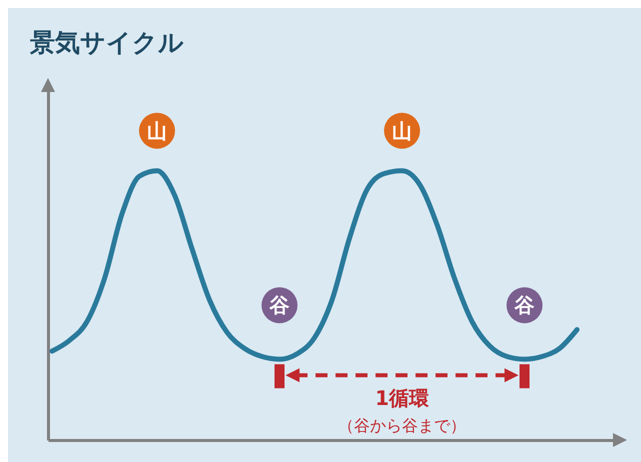 This screenshot has height=462, width=641. What do you see at coordinates (107, 43) in the screenshot?
I see `chart-title: 景気サイクル` at bounding box center [107, 43].